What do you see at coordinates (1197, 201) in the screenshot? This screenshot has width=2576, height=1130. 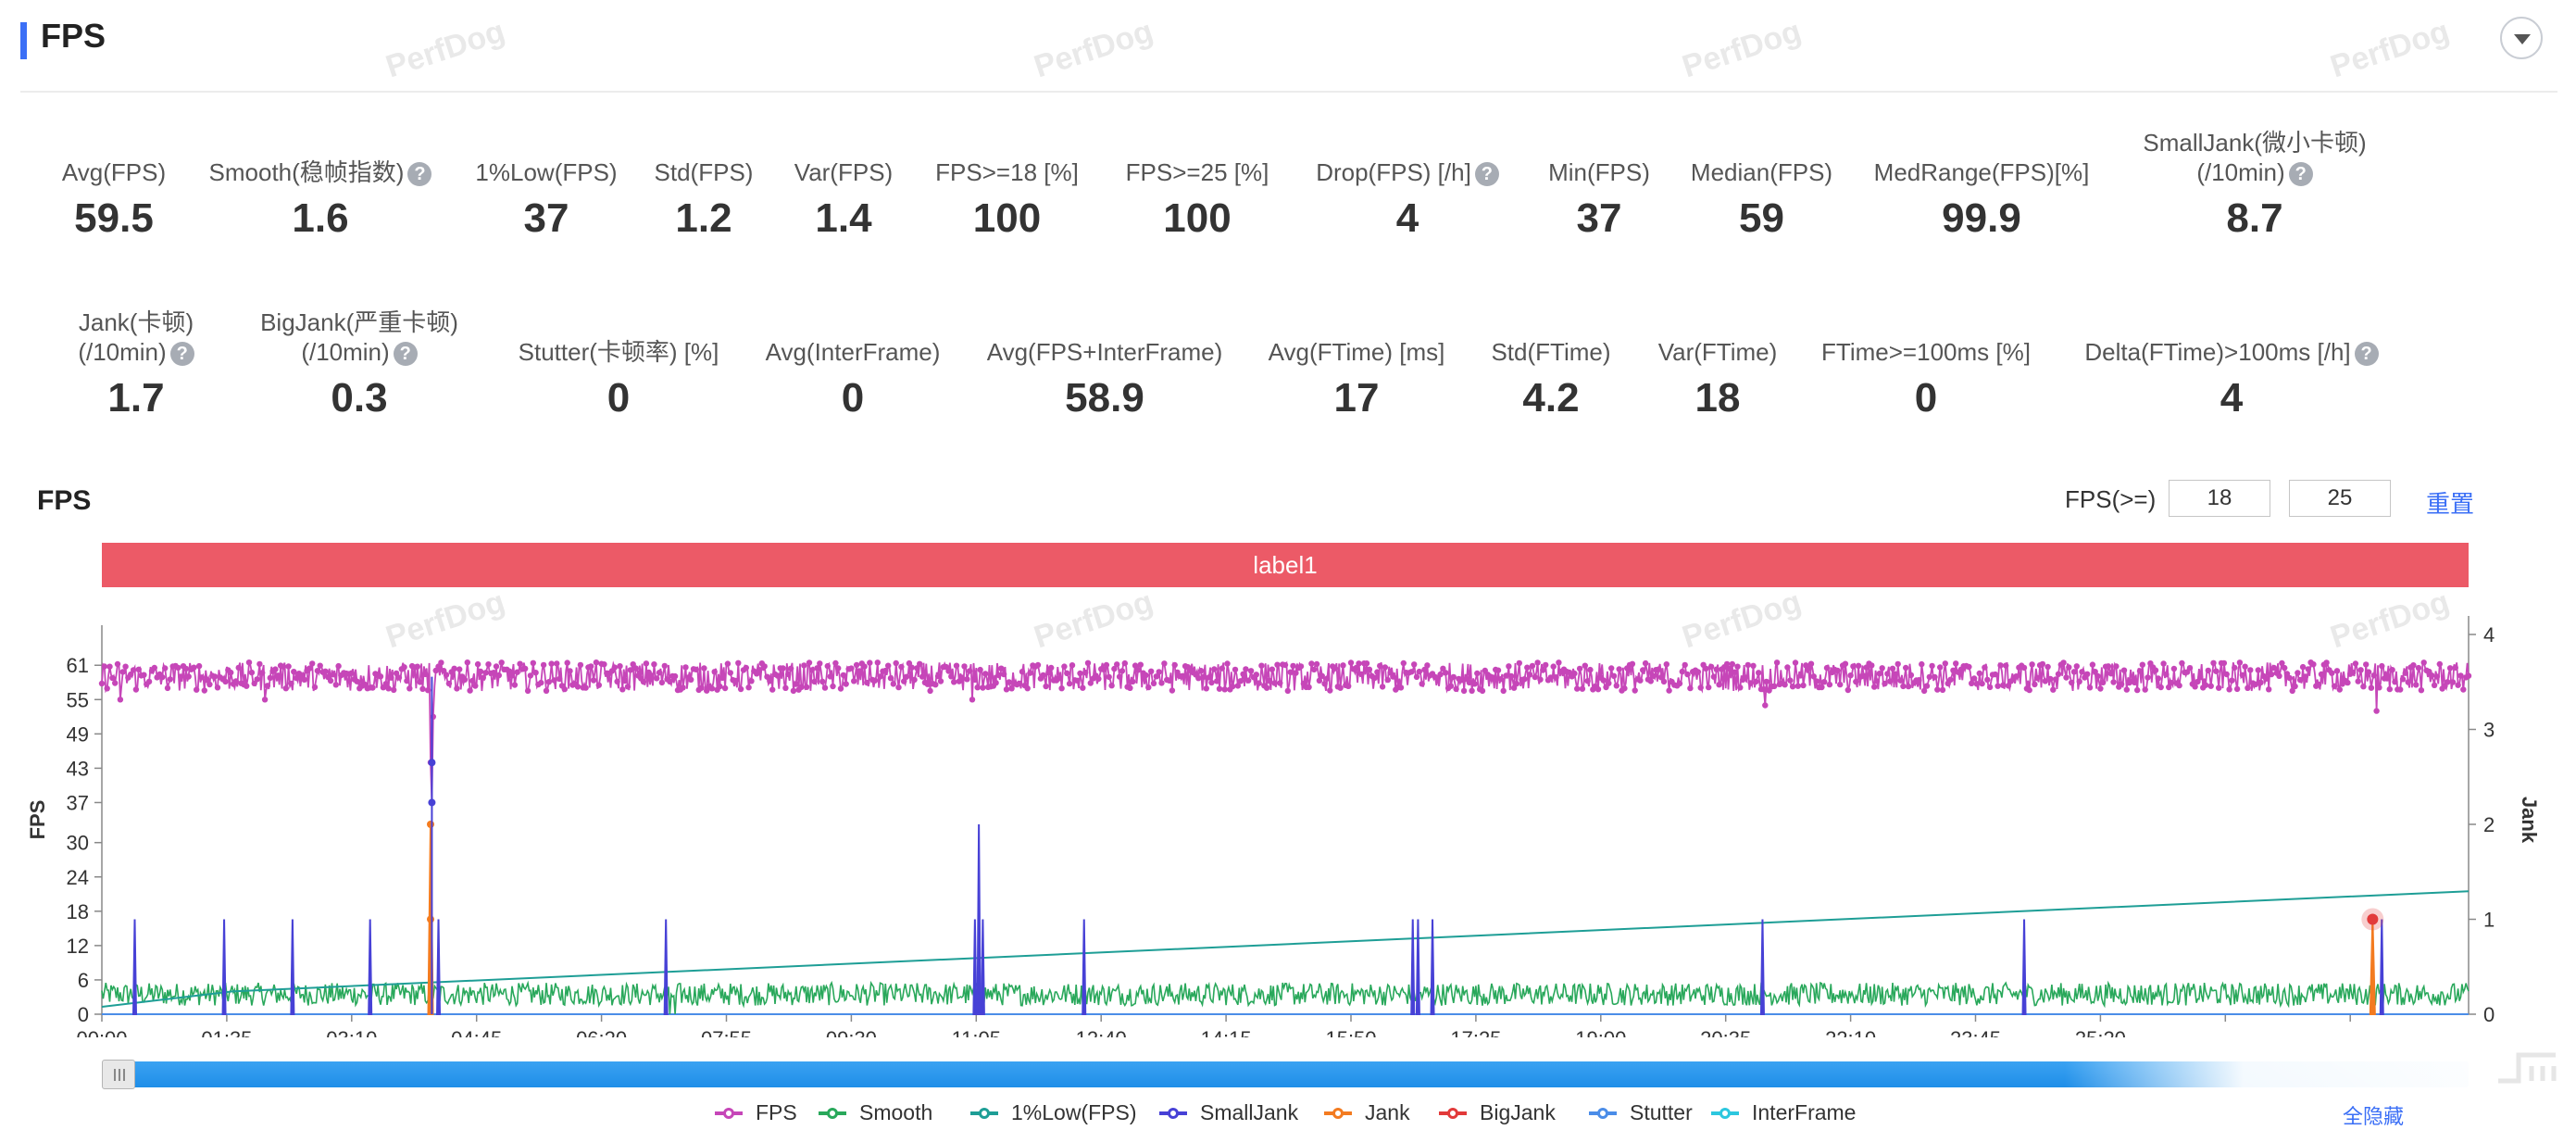 I see `metric-fps-ge-25: FPS>=25 [%] 100` at bounding box center [1197, 201].